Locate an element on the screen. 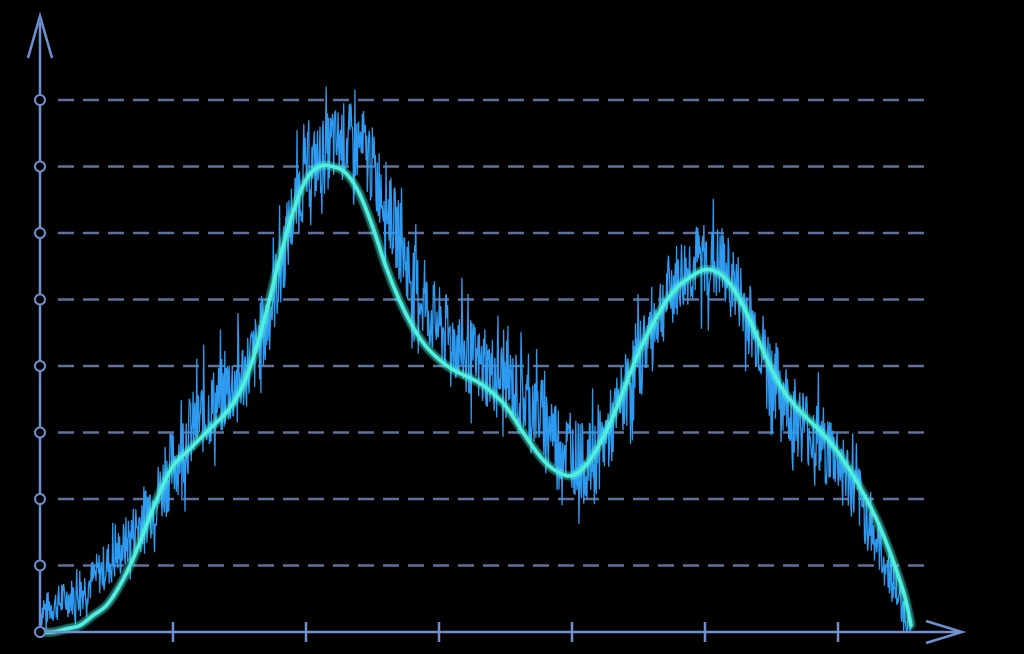 The height and width of the screenshot is (654, 1024). origin-tick is located at coordinates (40, 632).